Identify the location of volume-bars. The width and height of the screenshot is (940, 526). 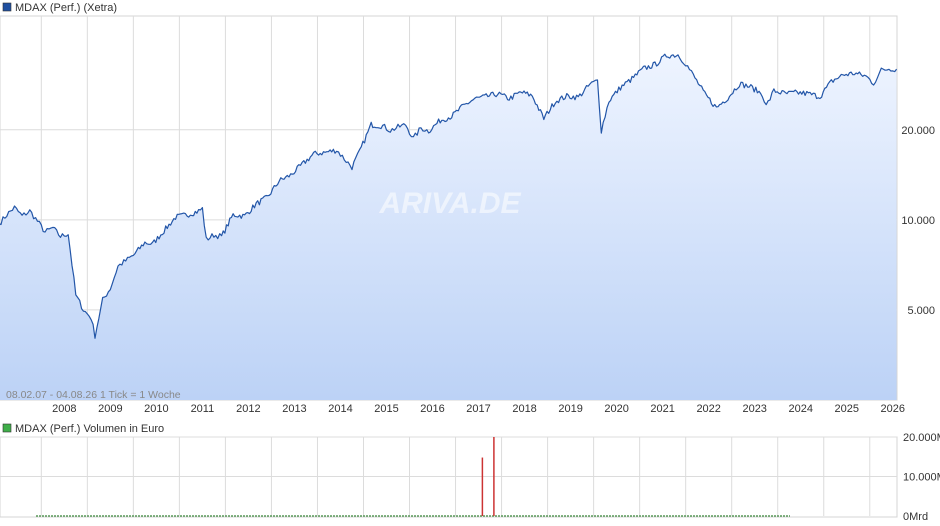
(488, 476).